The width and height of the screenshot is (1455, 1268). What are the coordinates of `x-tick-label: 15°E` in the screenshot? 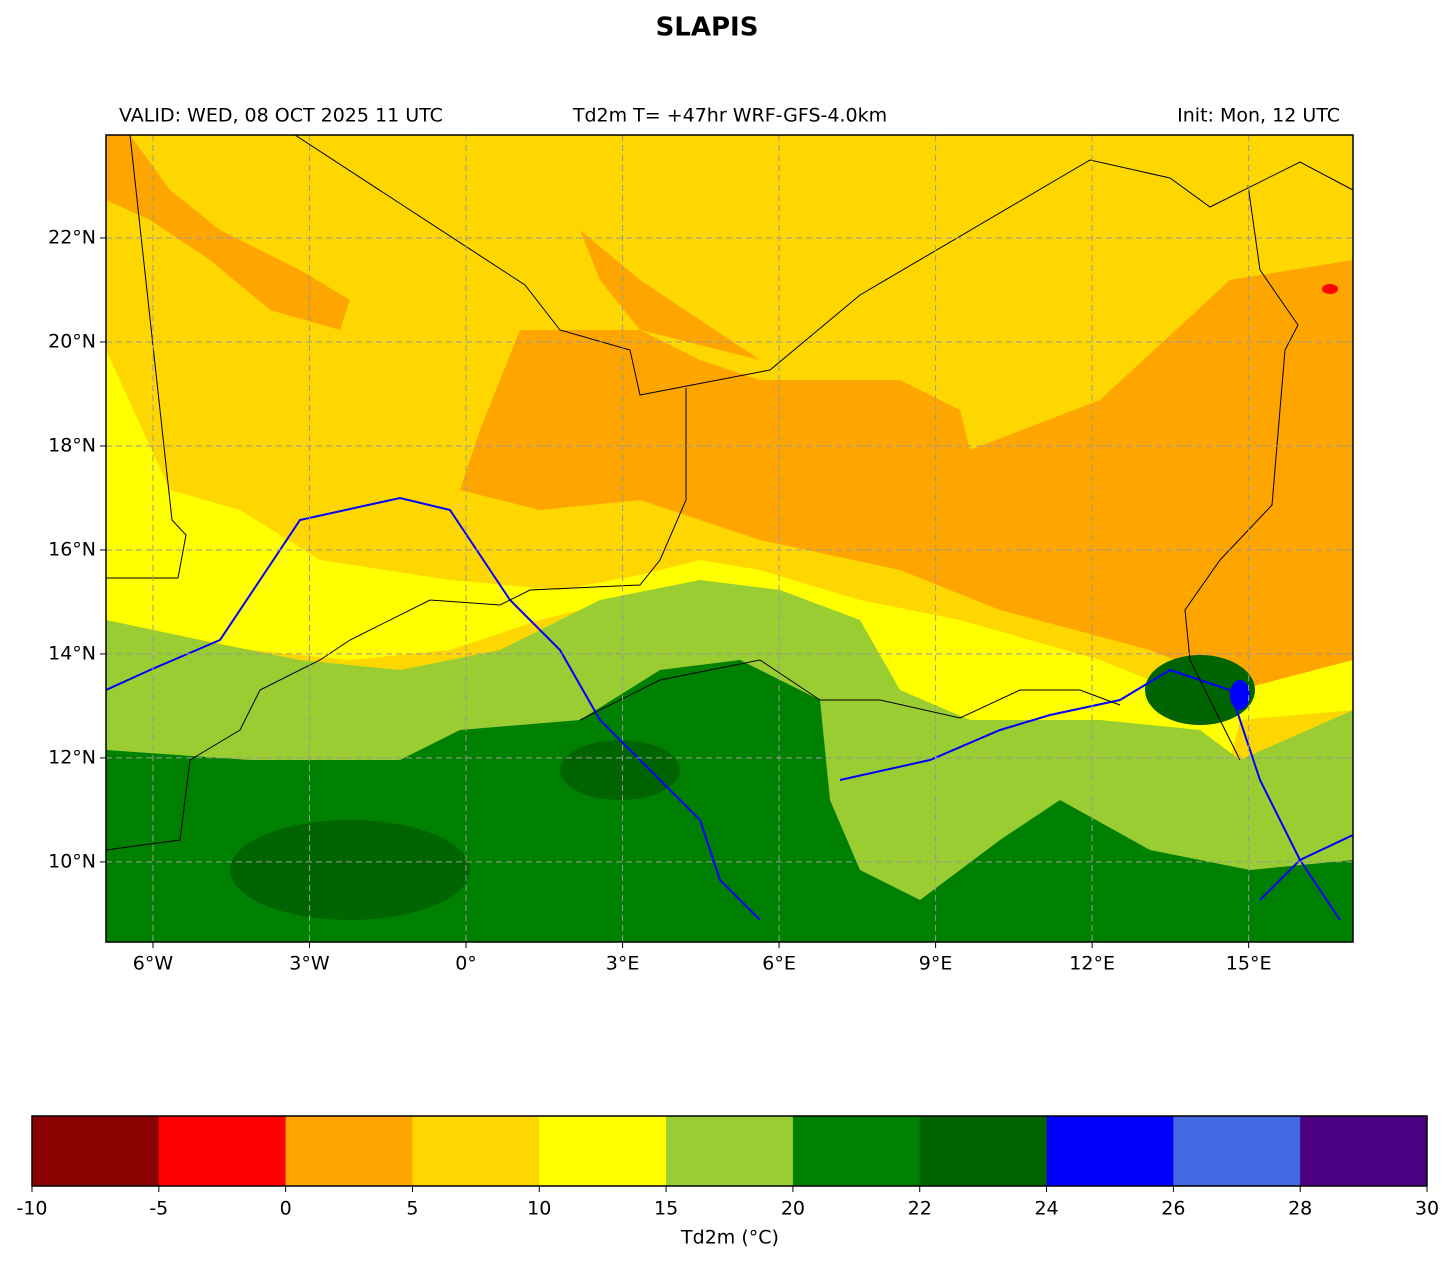 It's located at (1249, 964).